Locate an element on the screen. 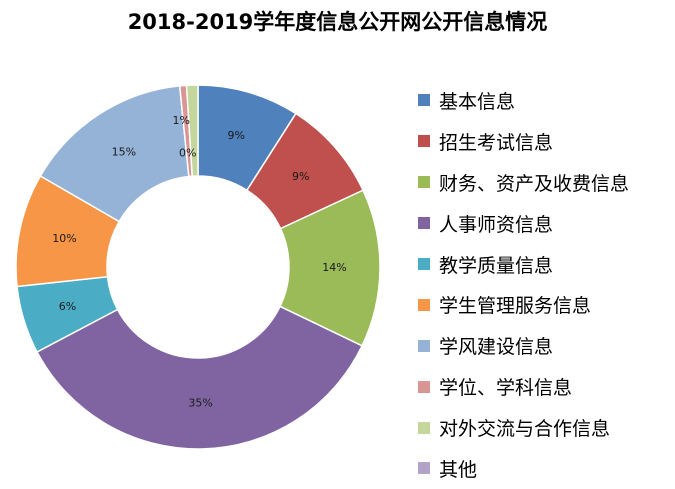  legend-item-对外交流与合作信息: 对外交流与合作信息 is located at coordinates (523, 427).